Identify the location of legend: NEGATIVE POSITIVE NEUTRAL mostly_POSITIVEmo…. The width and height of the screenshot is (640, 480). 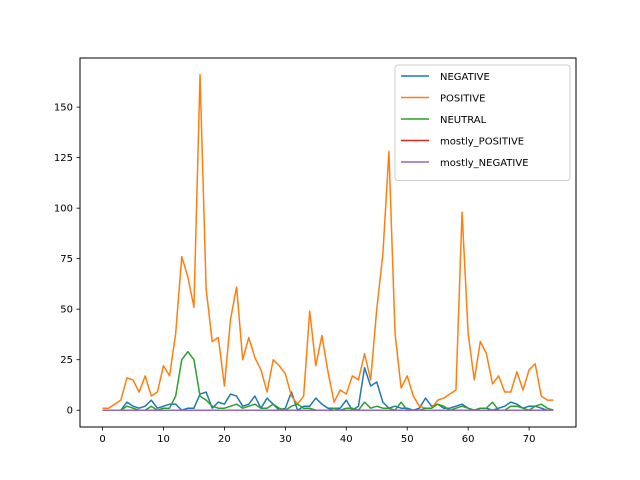
(482, 122).